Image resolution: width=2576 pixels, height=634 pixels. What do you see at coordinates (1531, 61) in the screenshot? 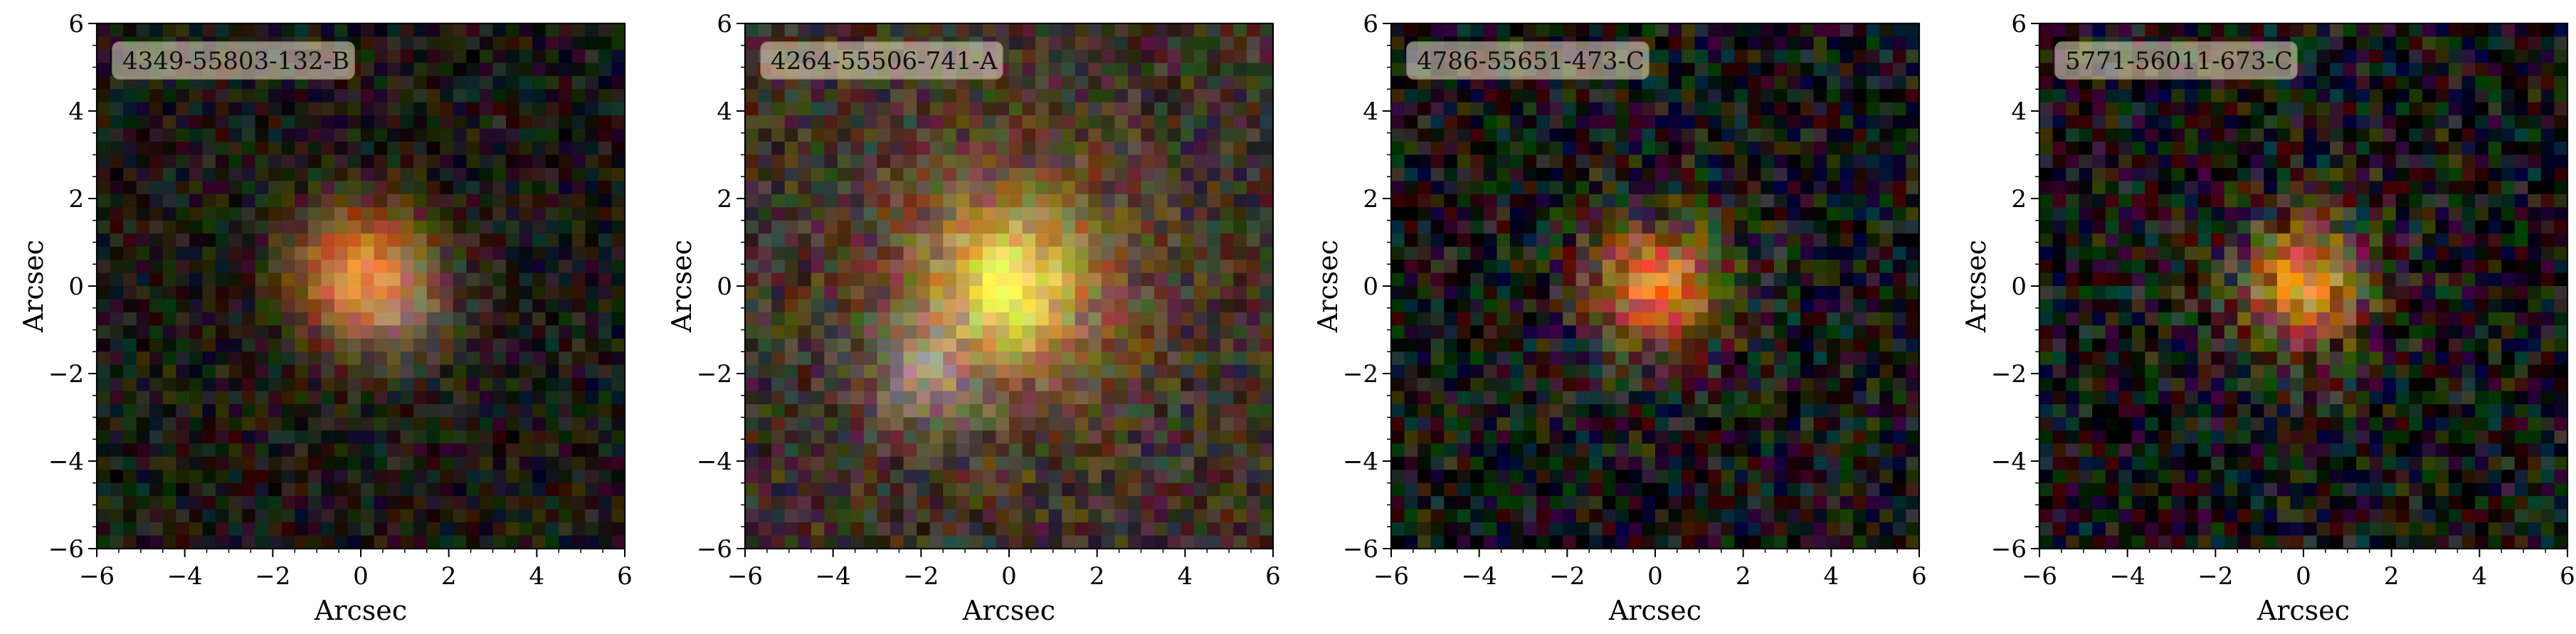
I see `plate-mjd-fiber-id: 4786-55651-473-C` at bounding box center [1531, 61].